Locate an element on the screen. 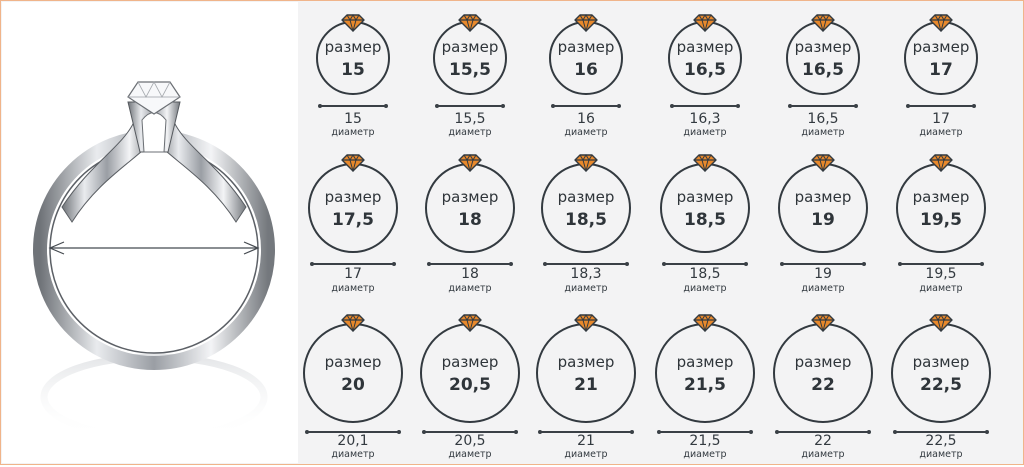 The width and height of the screenshot is (1024, 467). diameter-value: 15,5 is located at coordinates (470, 119).